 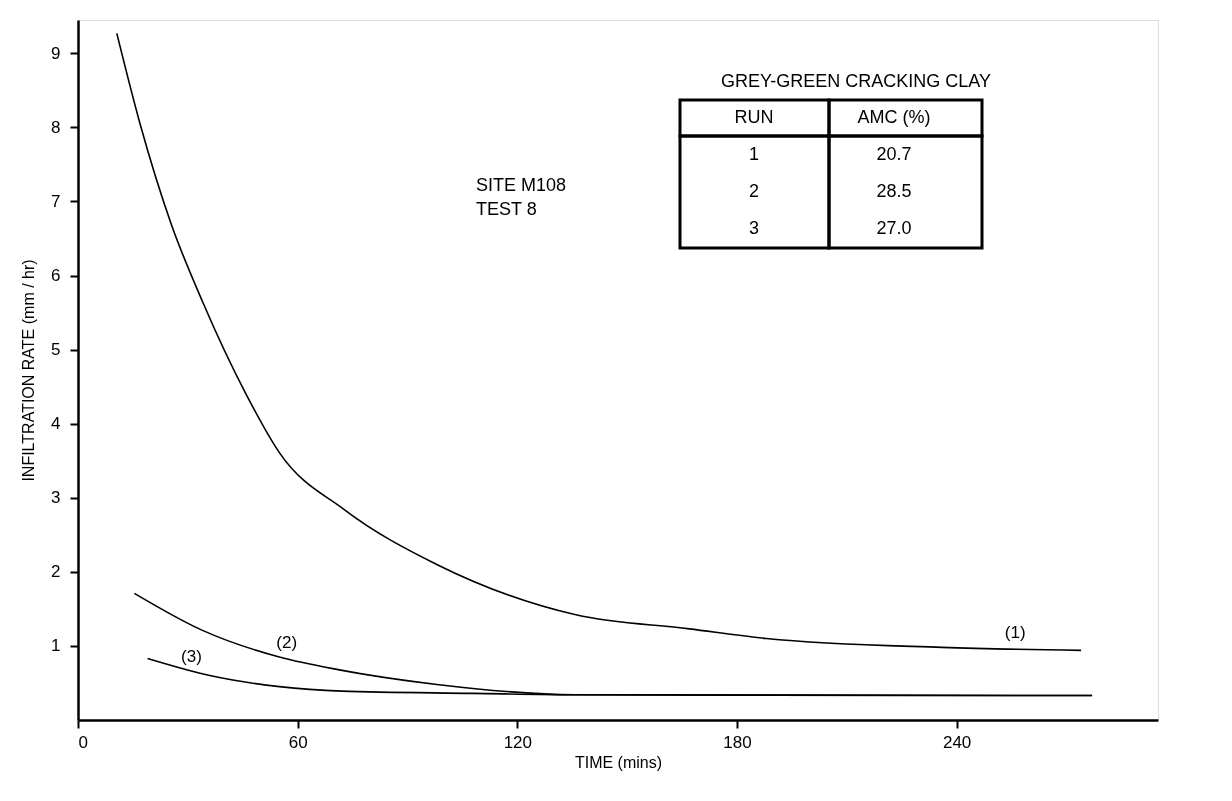 What do you see at coordinates (56, 646) in the screenshot?
I see `y-tick-label: 1` at bounding box center [56, 646].